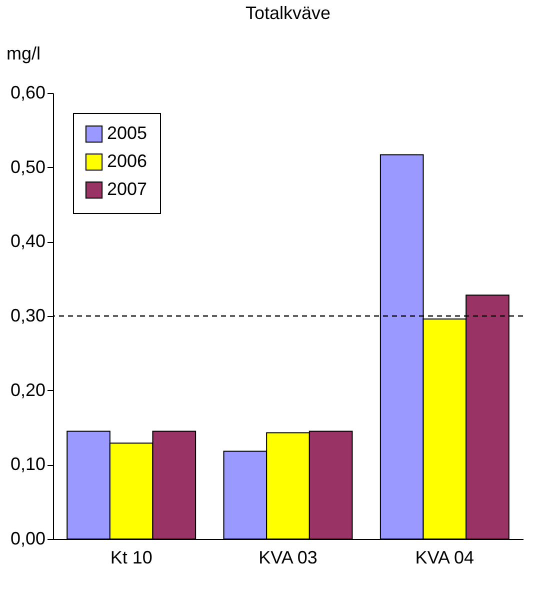 This screenshot has width=556, height=600. What do you see at coordinates (127, 189) in the screenshot?
I see `legend-label: 2007` at bounding box center [127, 189].